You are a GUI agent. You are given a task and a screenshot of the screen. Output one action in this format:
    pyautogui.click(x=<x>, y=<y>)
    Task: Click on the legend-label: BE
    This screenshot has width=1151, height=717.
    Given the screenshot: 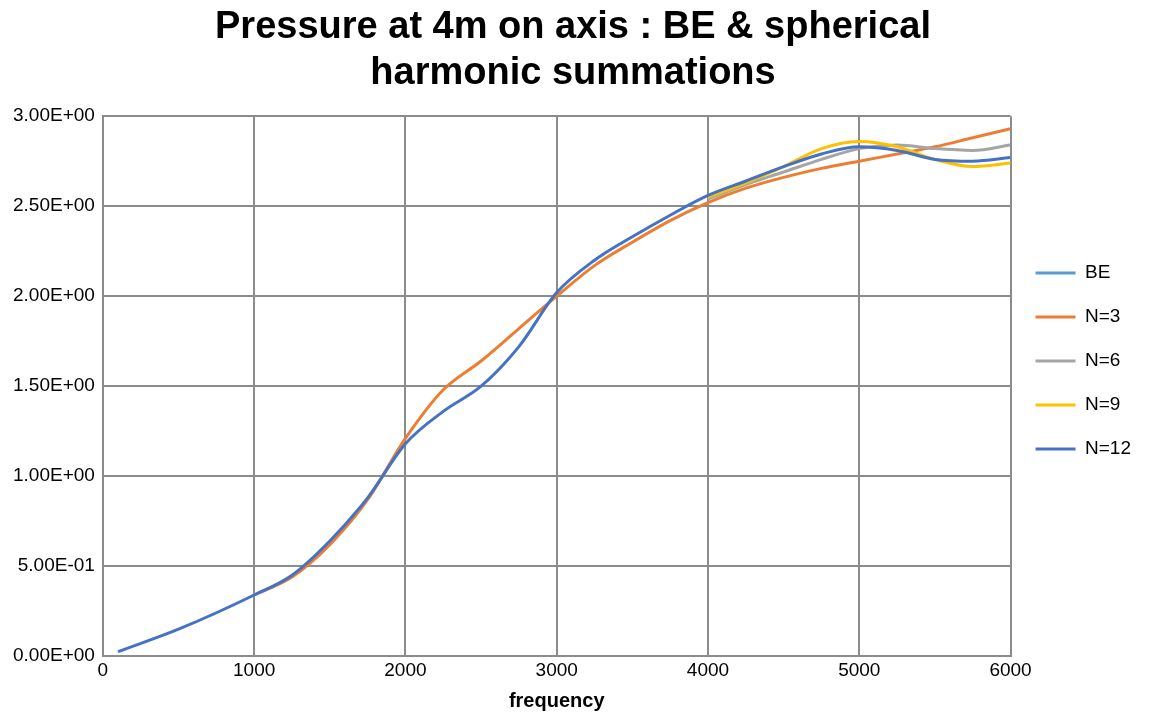 What is the action you would take?
    pyautogui.click(x=1098, y=272)
    